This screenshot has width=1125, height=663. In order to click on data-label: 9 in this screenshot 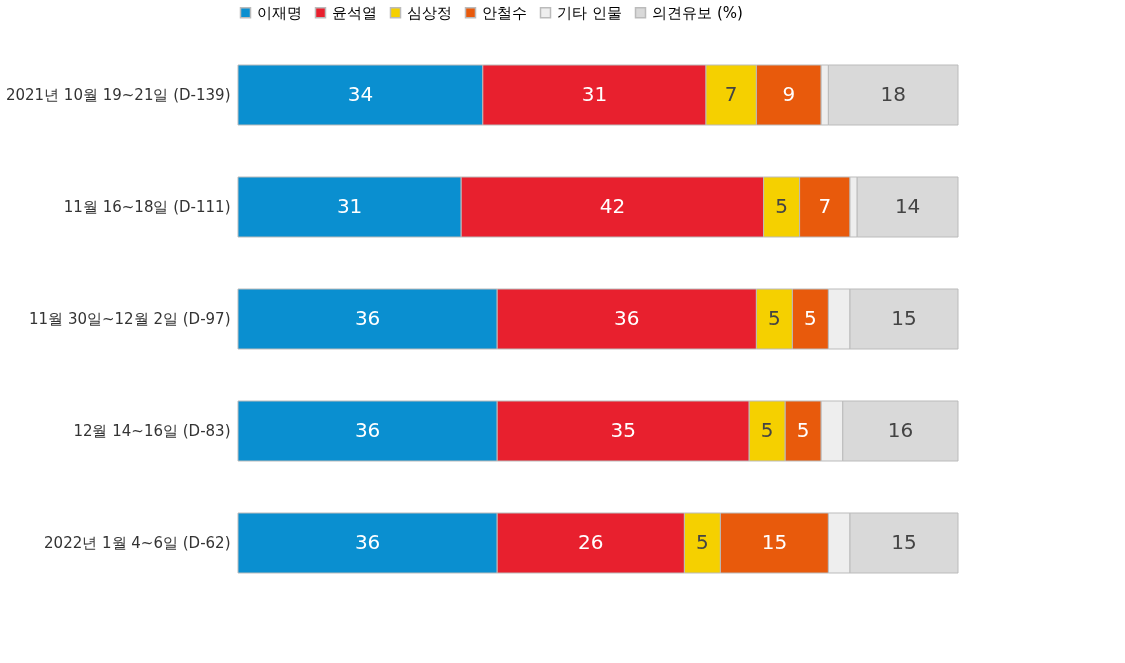, I will do `click(789, 94)`.